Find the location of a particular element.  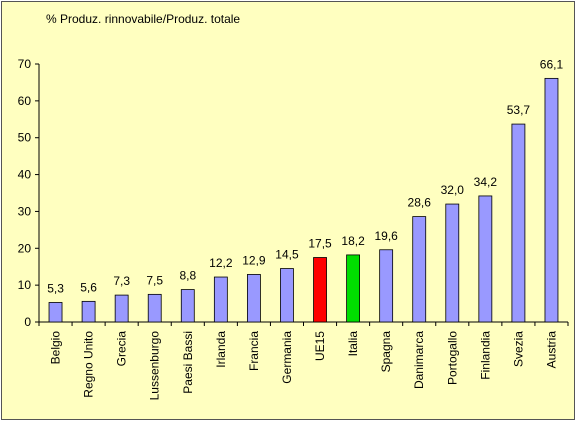

category-label: Danimarca is located at coordinates (419, 360).